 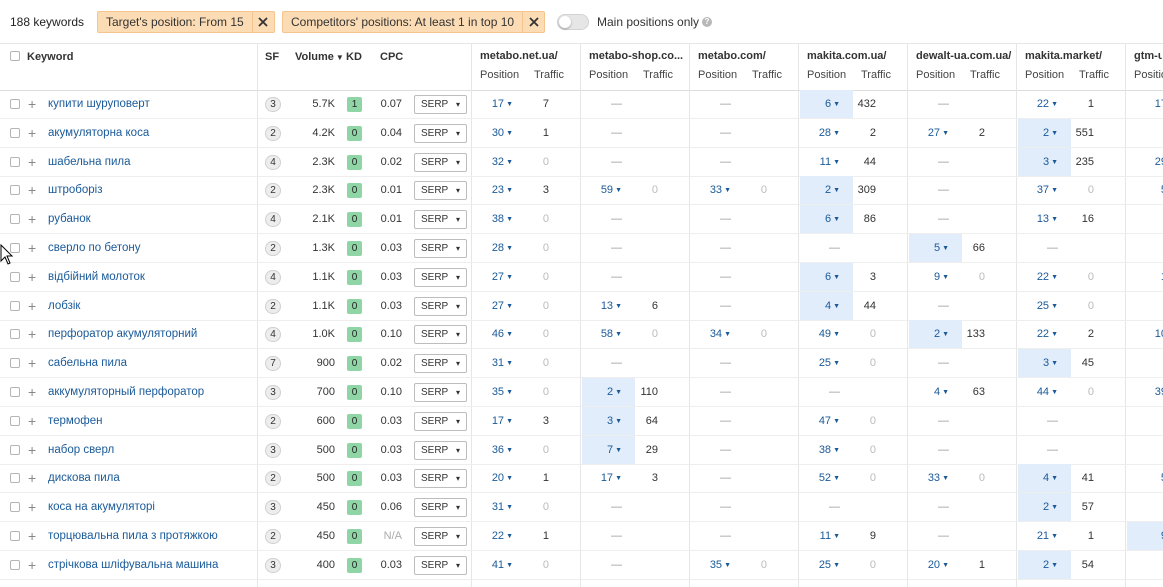 What do you see at coordinates (354, 57) in the screenshot?
I see `column-kd: KD` at bounding box center [354, 57].